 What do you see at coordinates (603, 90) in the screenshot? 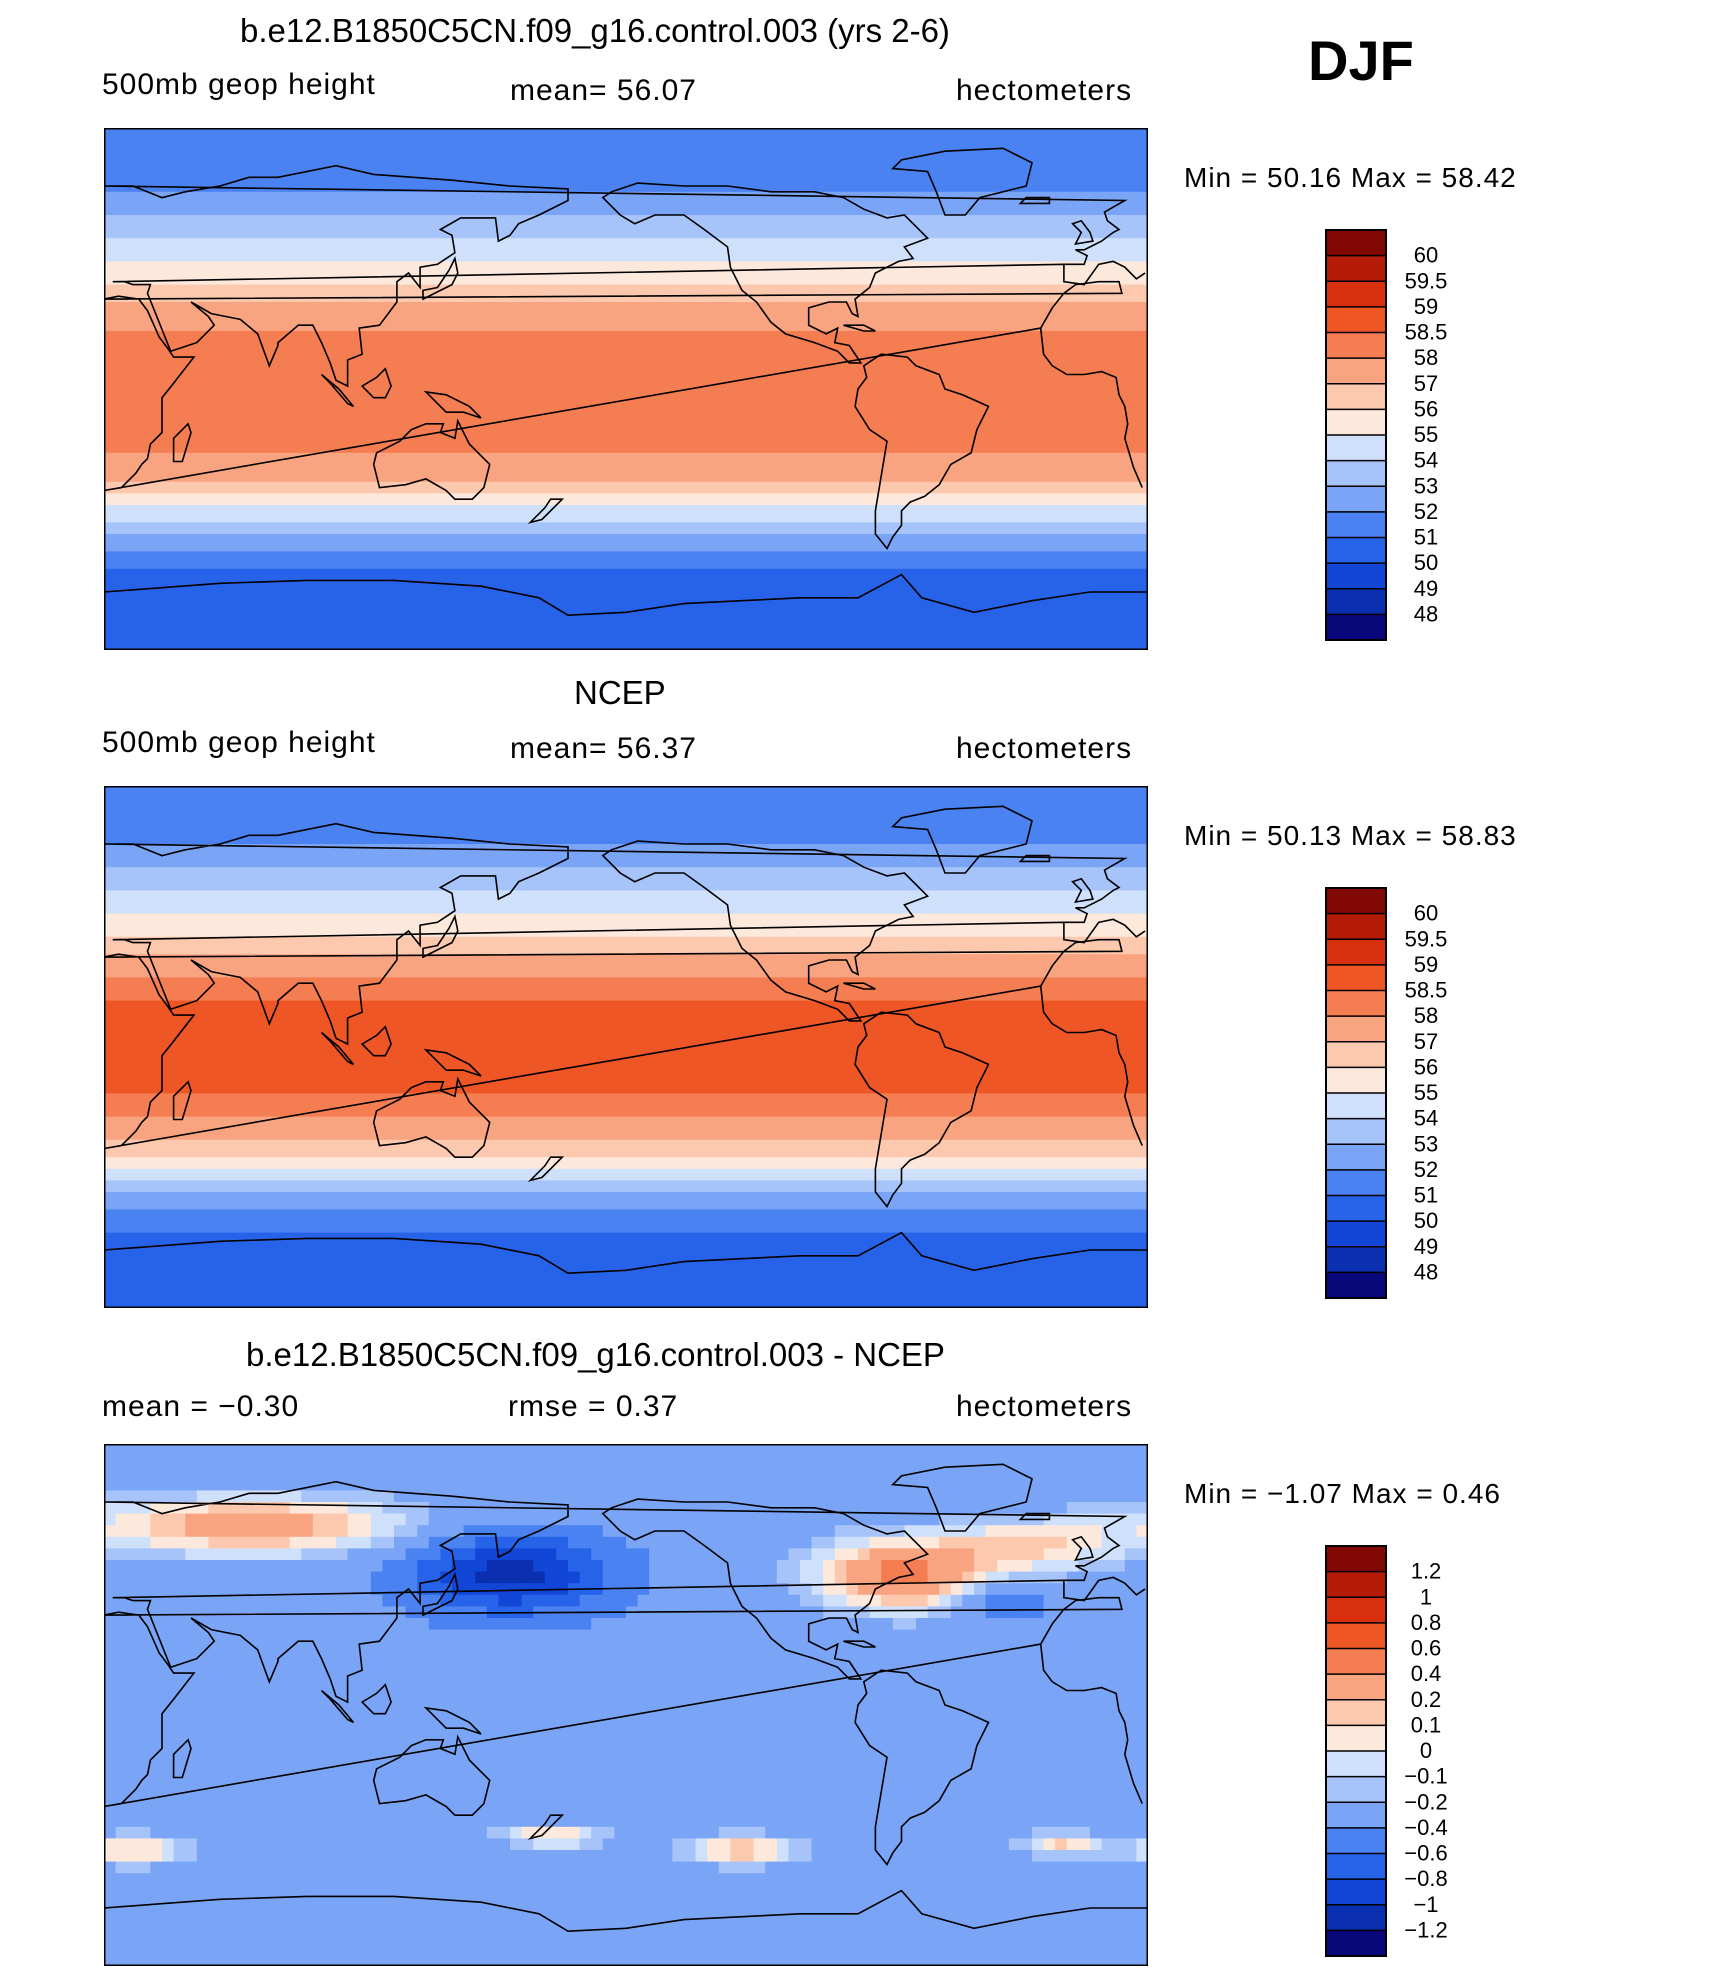
I see `panel-1-mean: mean= 56.07` at bounding box center [603, 90].